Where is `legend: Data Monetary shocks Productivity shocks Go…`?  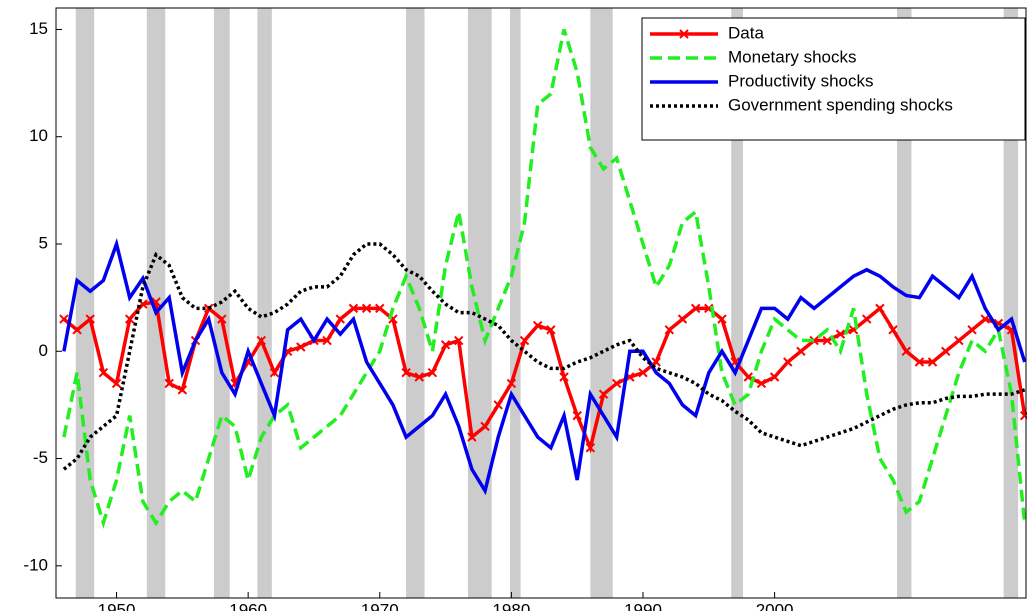 legend: Data Monetary shocks Productivity shocks Go… is located at coordinates (833, 79).